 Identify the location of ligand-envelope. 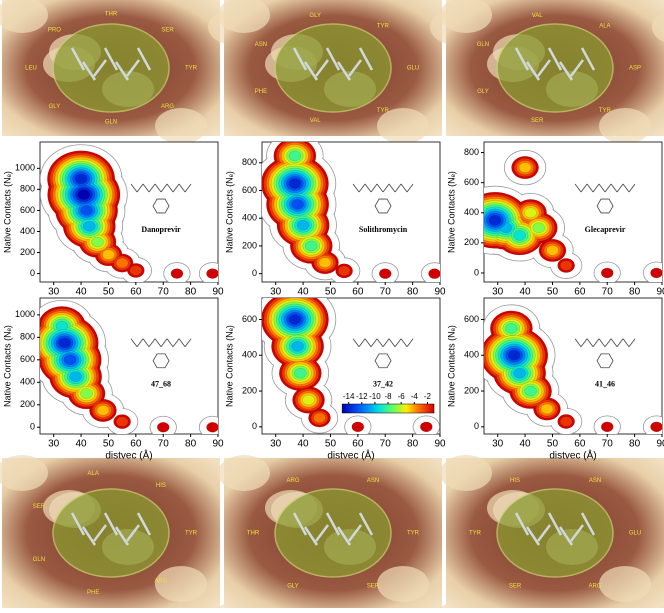
(333, 68).